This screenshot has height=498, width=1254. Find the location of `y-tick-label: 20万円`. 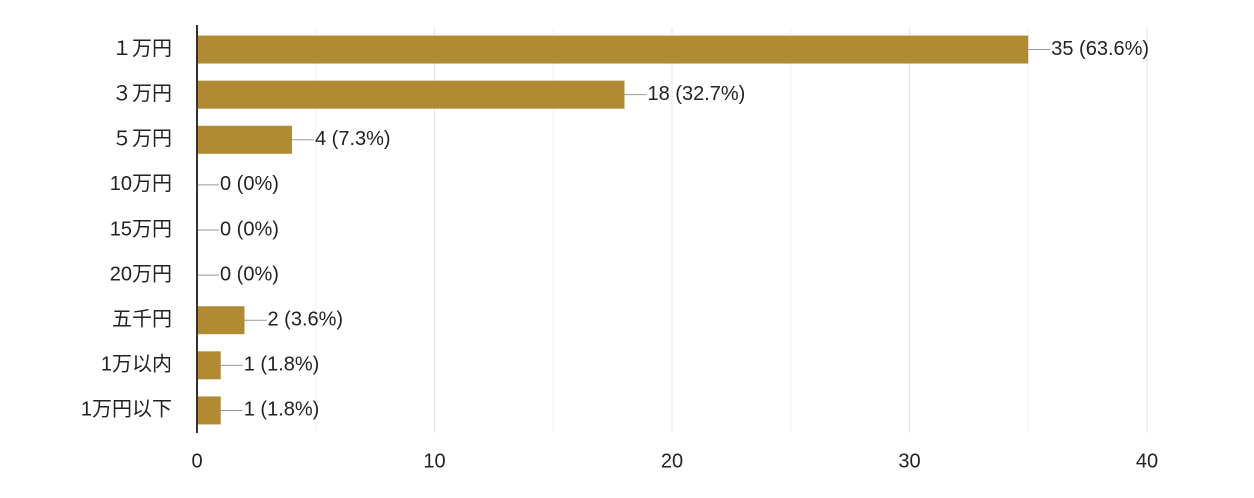

y-tick-label: 20万円 is located at coordinates (141, 274).